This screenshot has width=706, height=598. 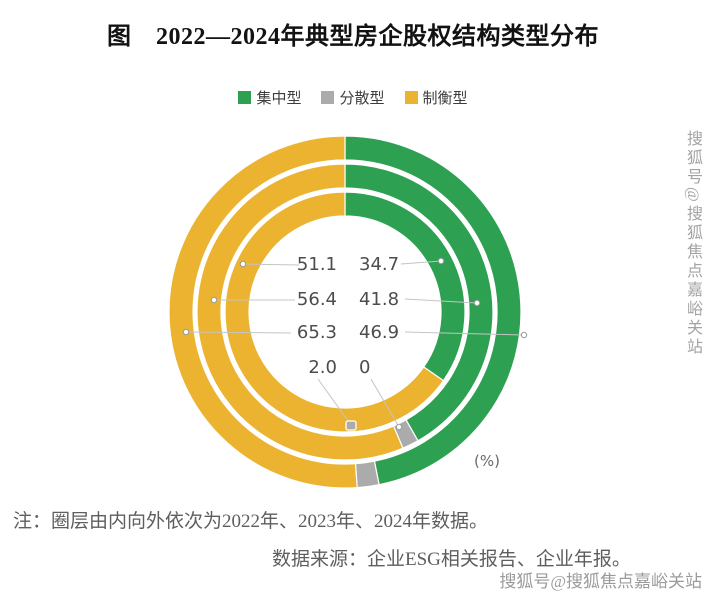 What do you see at coordinates (353, 37) in the screenshot?
I see `chart-title: 图 2022—2024年典型房企股权结构类型分布` at bounding box center [353, 37].